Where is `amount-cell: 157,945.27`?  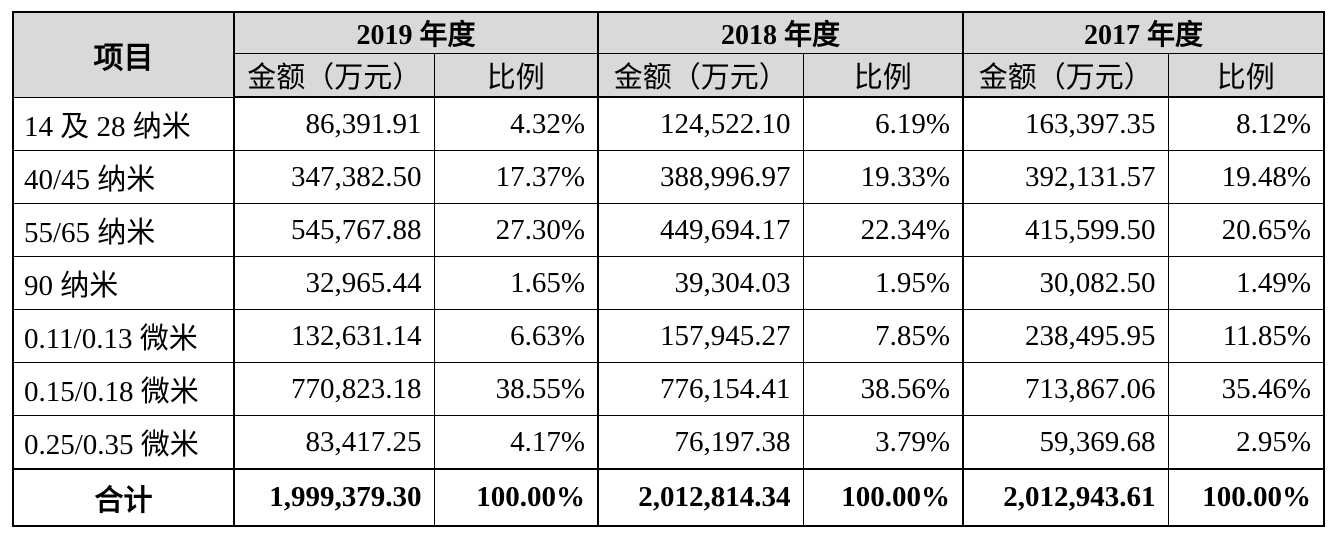
amount-cell: 157,945.27 is located at coordinates (700, 336).